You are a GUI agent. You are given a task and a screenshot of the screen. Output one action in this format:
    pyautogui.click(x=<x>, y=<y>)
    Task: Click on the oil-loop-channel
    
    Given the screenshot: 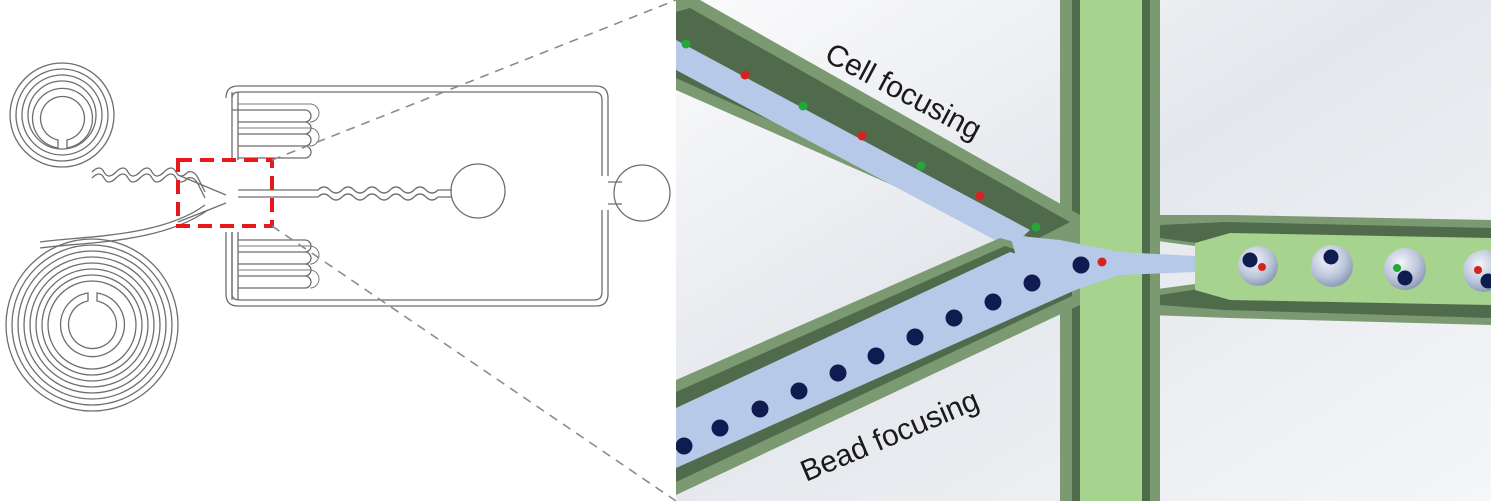 What is the action you would take?
    pyautogui.click(x=417, y=196)
    